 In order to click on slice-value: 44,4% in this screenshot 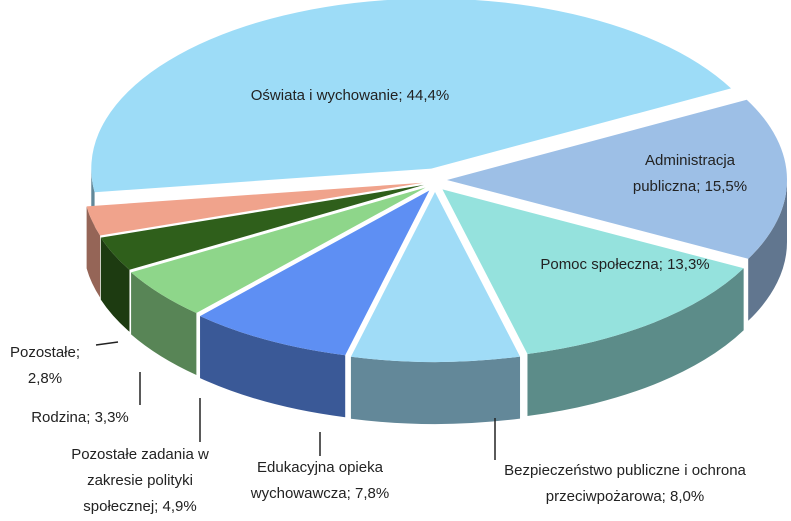, I will do `click(428, 95)`.